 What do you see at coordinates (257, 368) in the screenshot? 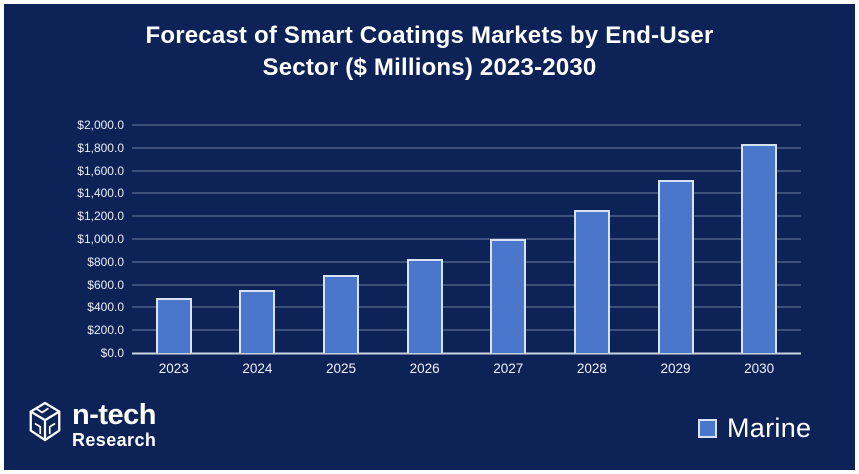
I see `x-tick-label-2024: 2024` at bounding box center [257, 368].